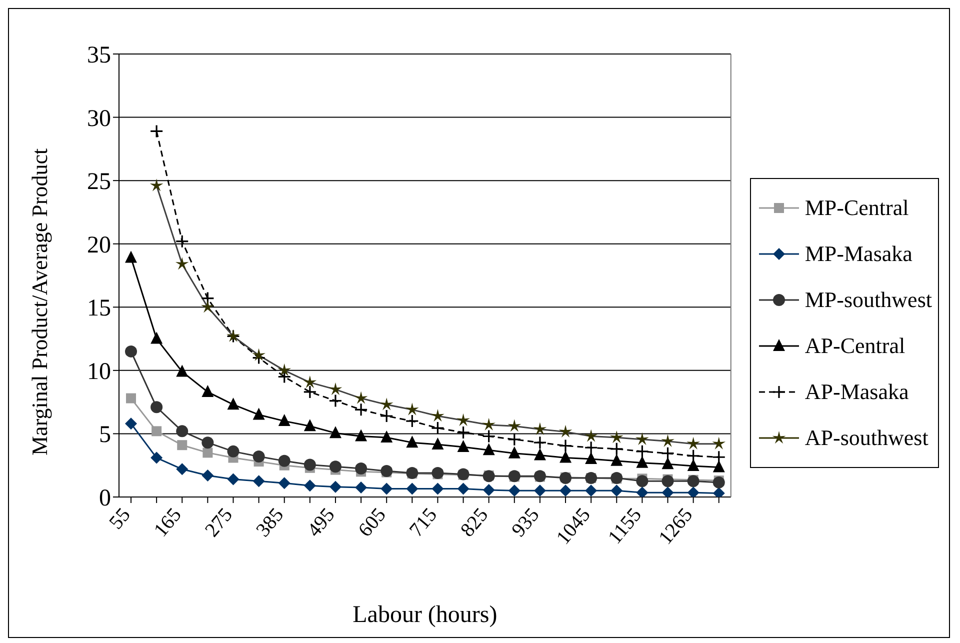 This screenshot has height=643, width=960. I want to click on y-tick-label: 25, so click(99, 182).